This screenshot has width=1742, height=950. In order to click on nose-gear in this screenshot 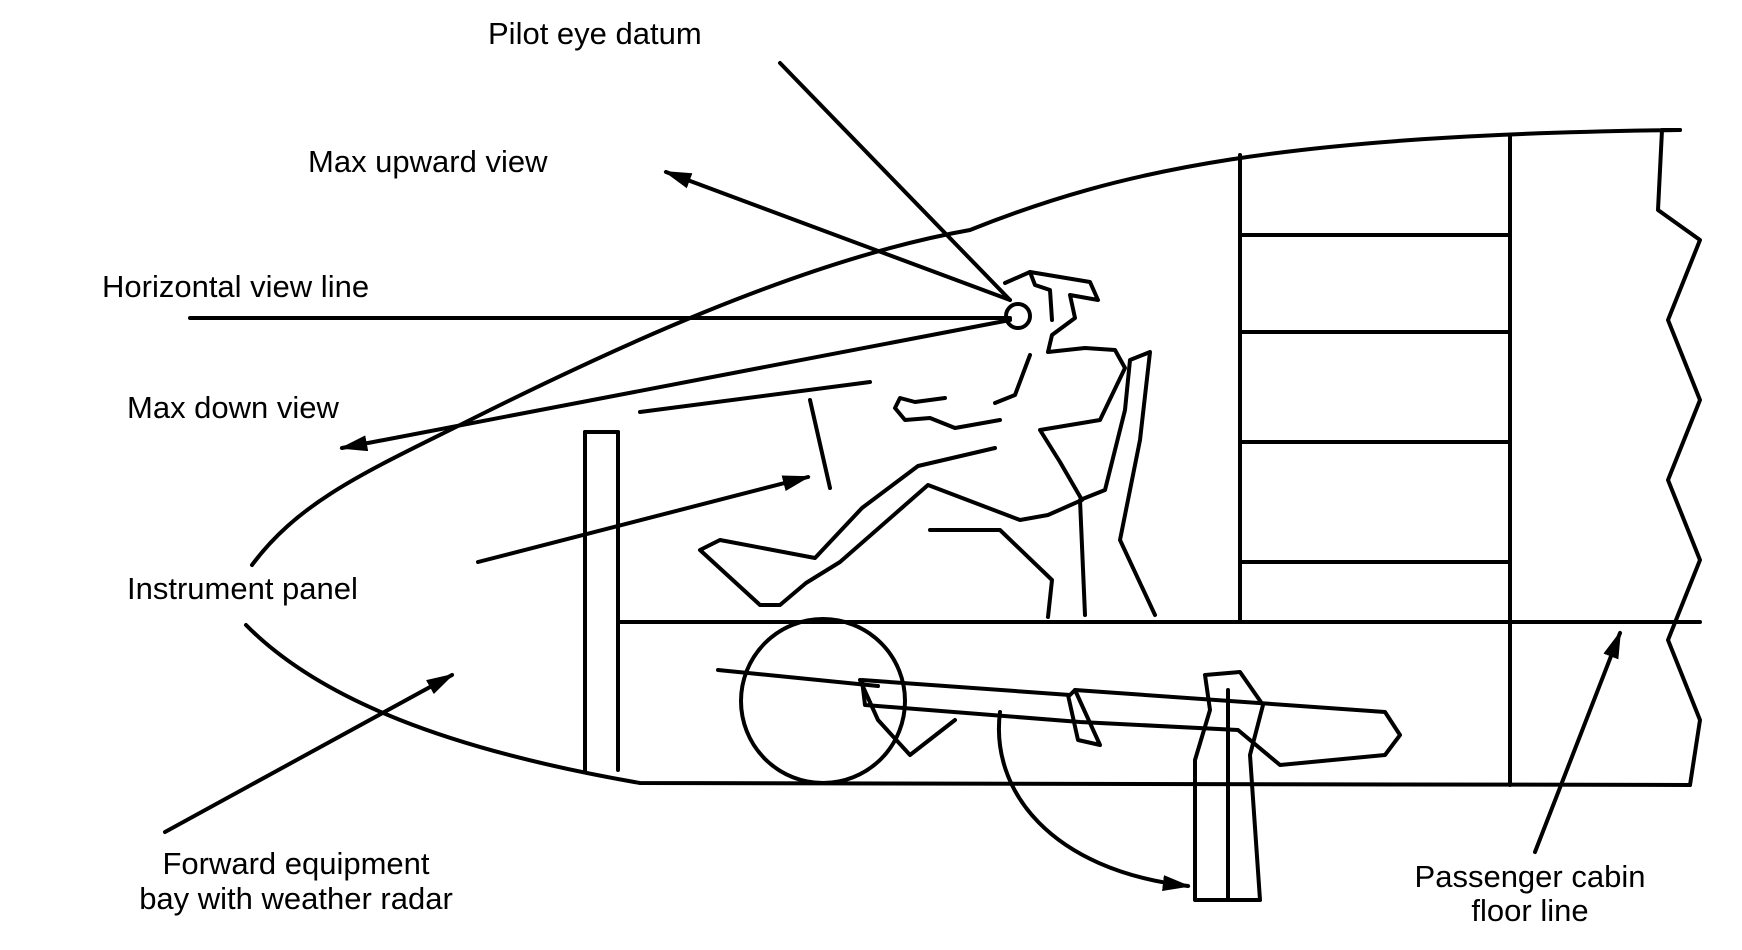, I will do `click(1059, 759)`.